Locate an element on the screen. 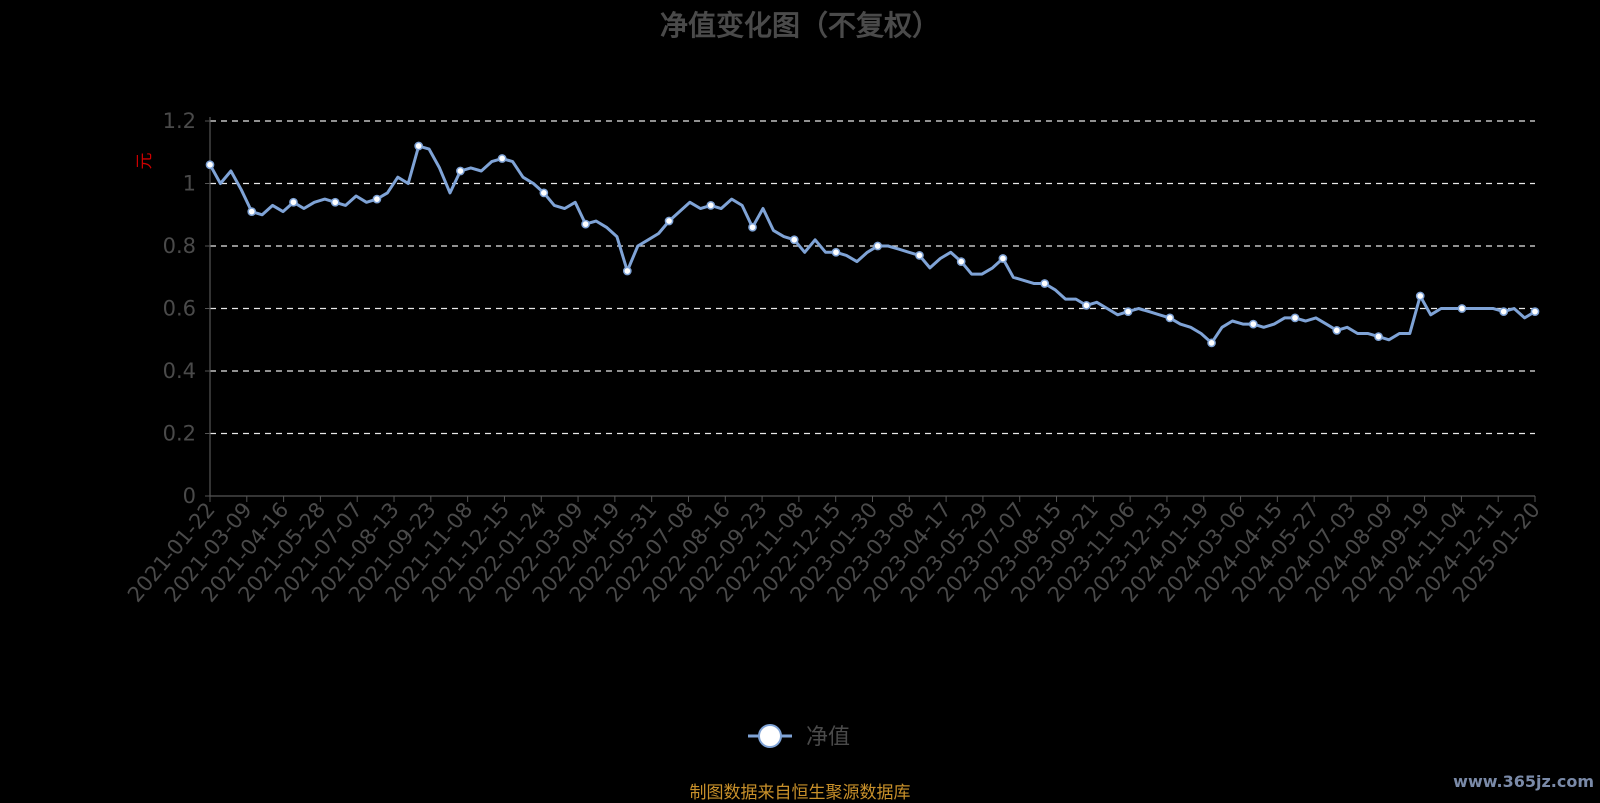 The image size is (1600, 803). y-tick-label: 0.4 is located at coordinates (179, 371).